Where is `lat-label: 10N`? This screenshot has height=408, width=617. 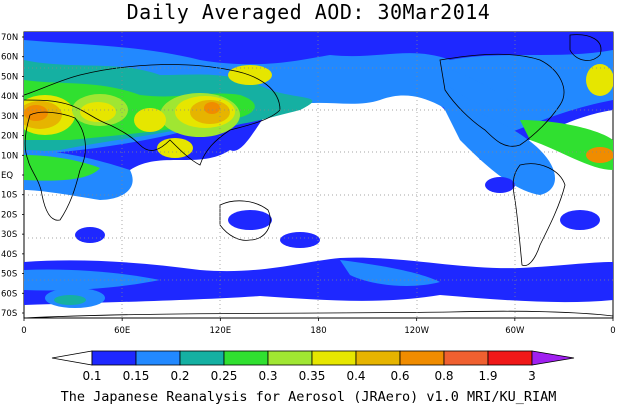 lat-label: 10N is located at coordinates (9, 156).